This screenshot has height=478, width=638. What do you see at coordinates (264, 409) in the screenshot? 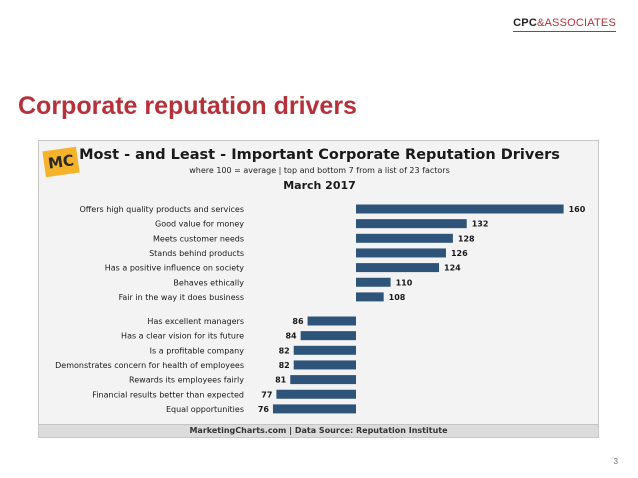
I see `value-label: 76` at bounding box center [264, 409].